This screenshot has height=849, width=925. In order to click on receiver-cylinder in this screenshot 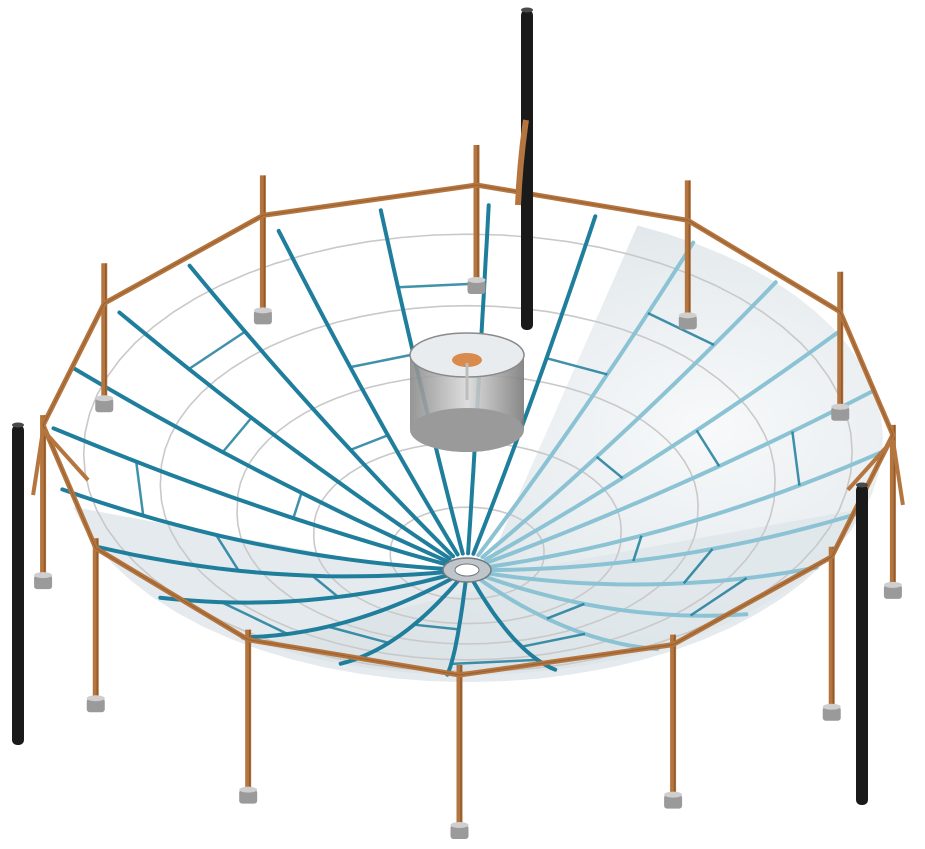, I will do `click(467, 392)`.